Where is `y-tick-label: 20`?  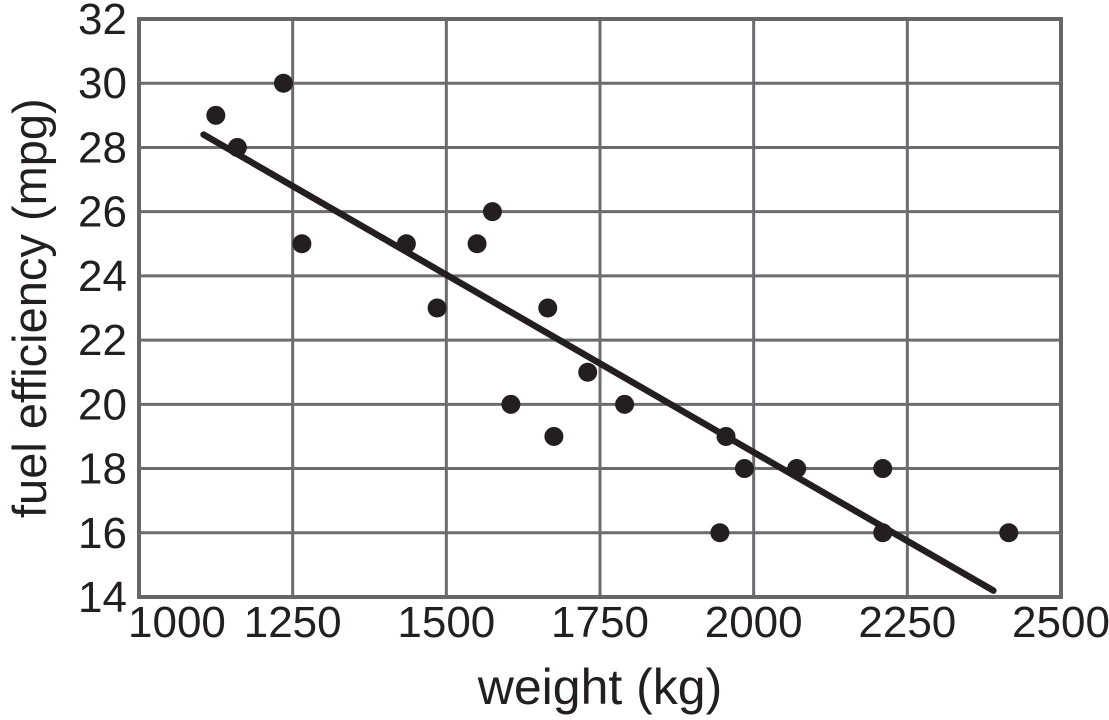 y-tick-label: 20 is located at coordinates (102, 404).